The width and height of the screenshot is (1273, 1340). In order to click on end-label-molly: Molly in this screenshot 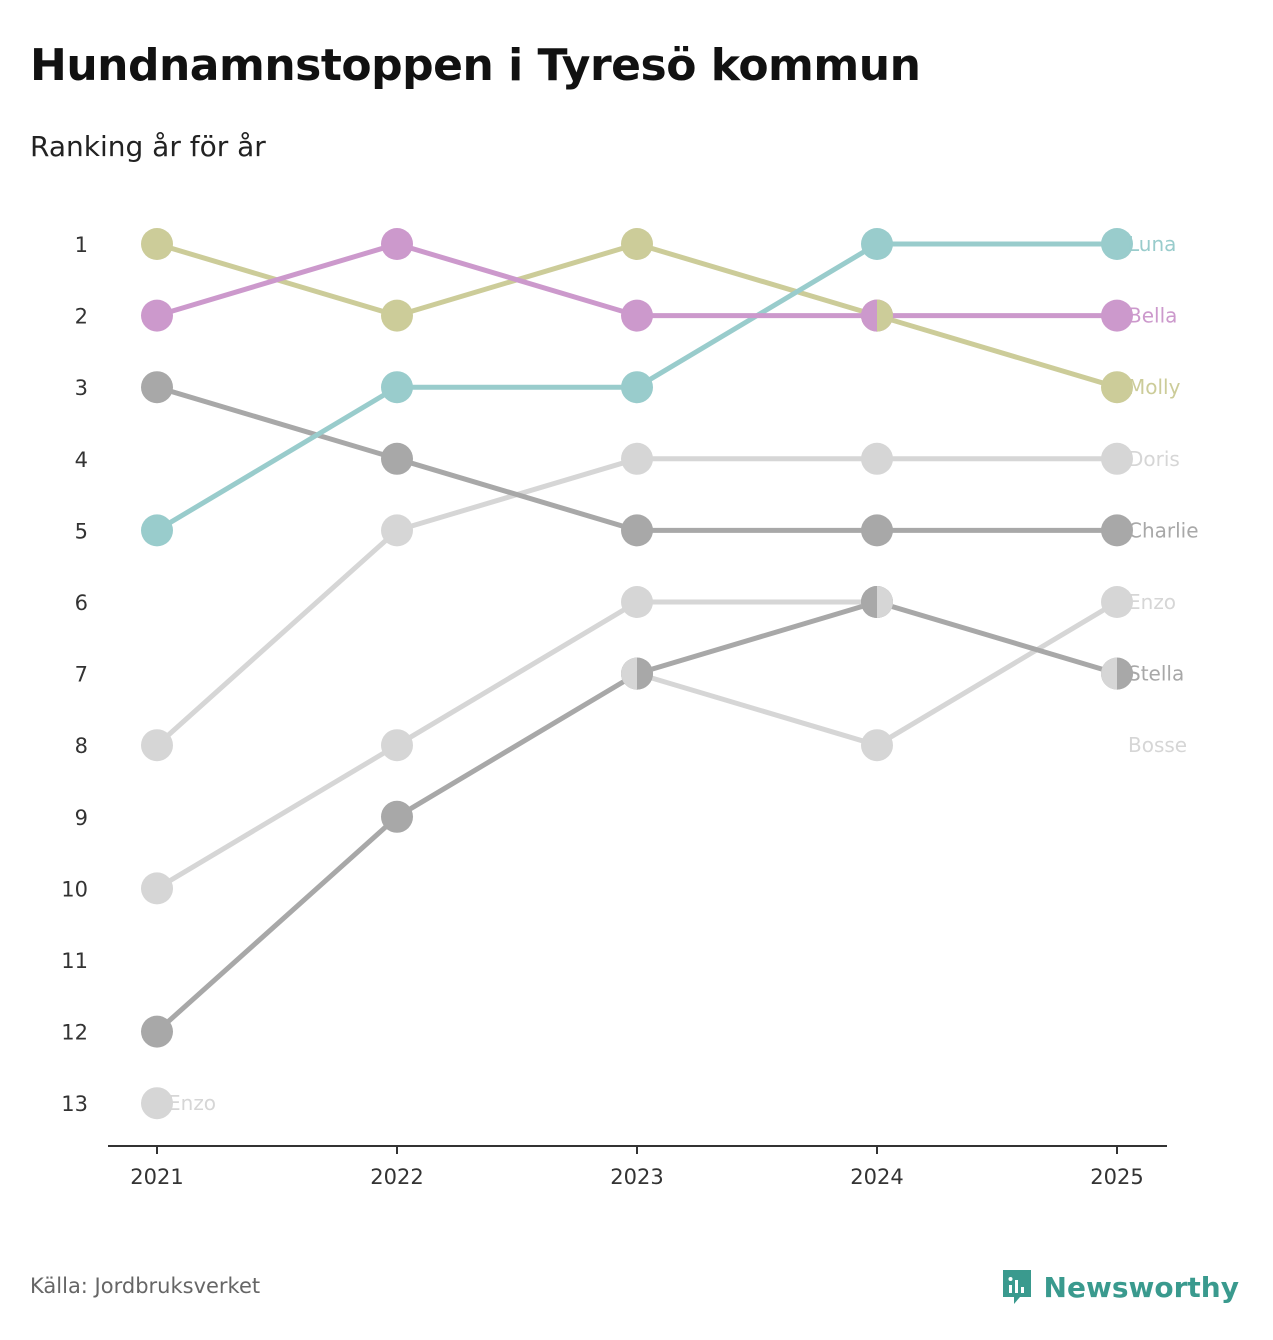, I will do `click(1154, 387)`.